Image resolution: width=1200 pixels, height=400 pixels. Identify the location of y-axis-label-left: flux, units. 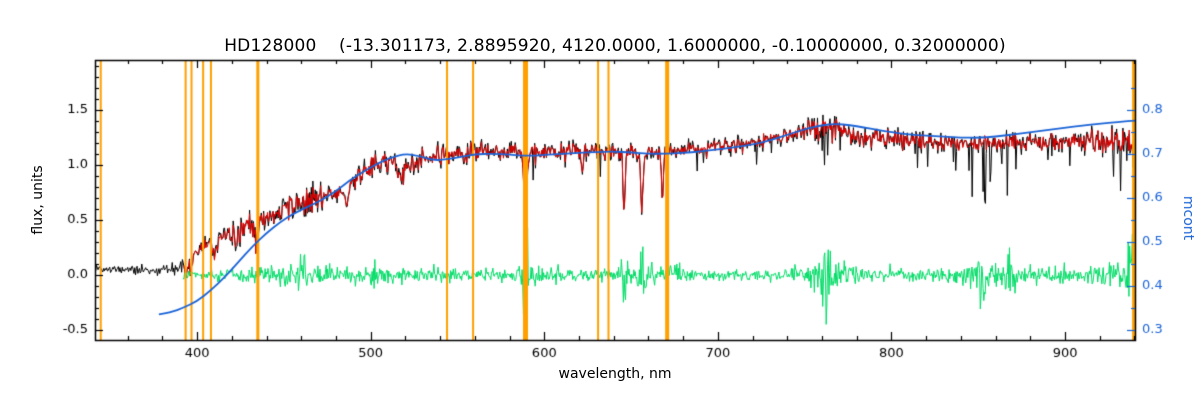
(38, 200).